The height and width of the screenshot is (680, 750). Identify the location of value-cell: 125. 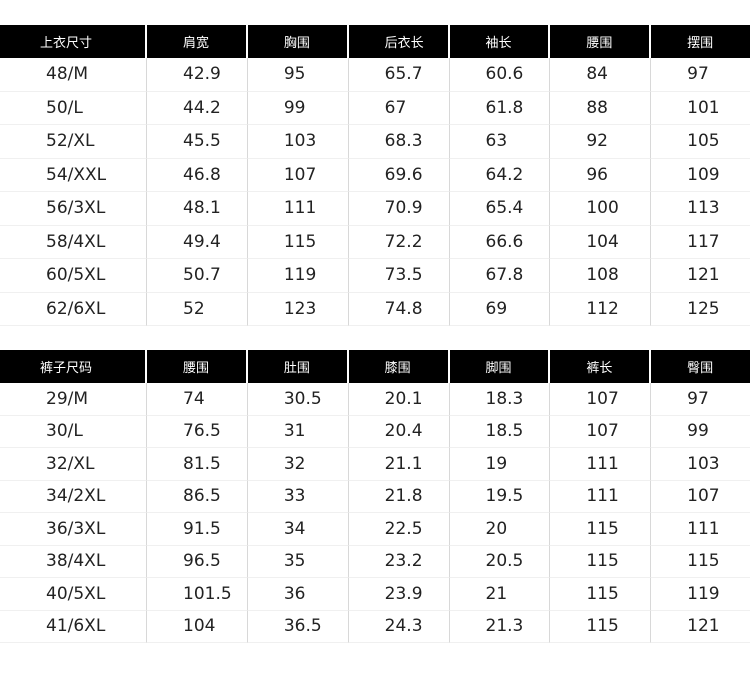
(700, 309).